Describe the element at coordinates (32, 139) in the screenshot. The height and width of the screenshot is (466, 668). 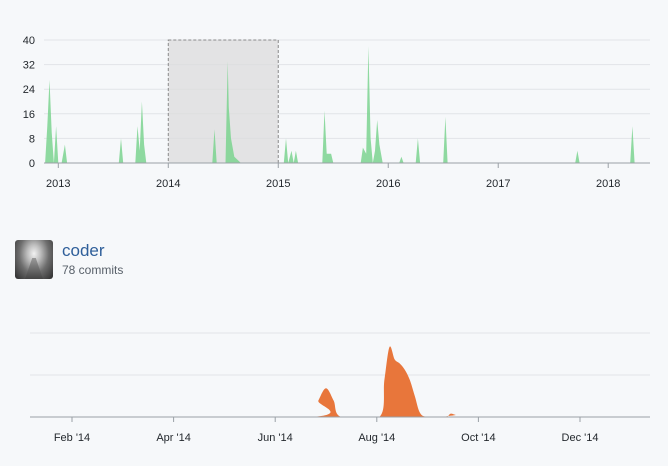
I see `overview-y-tick-label: 8` at that location.